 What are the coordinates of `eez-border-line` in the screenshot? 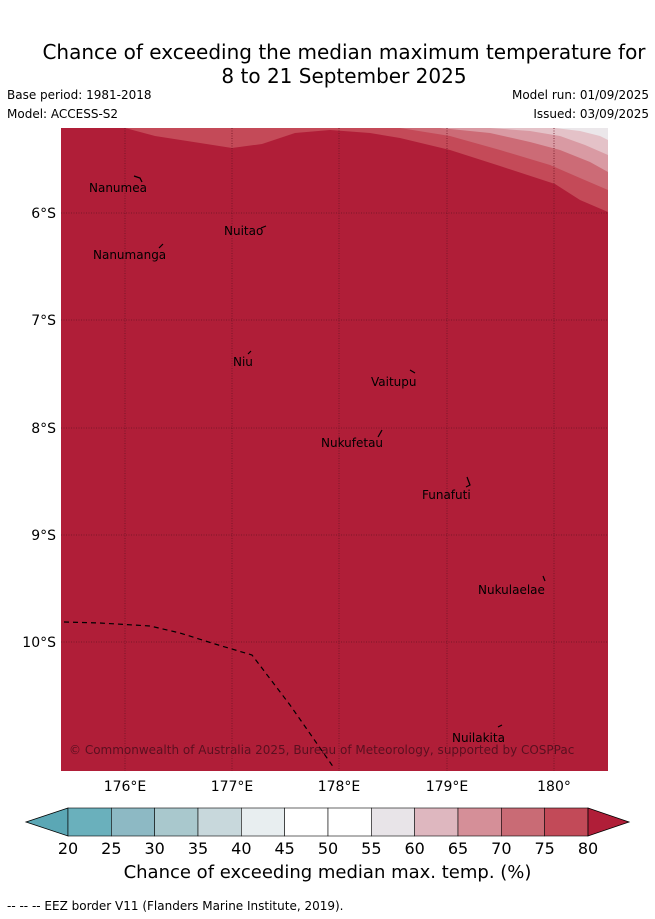 It's located at (199, 695).